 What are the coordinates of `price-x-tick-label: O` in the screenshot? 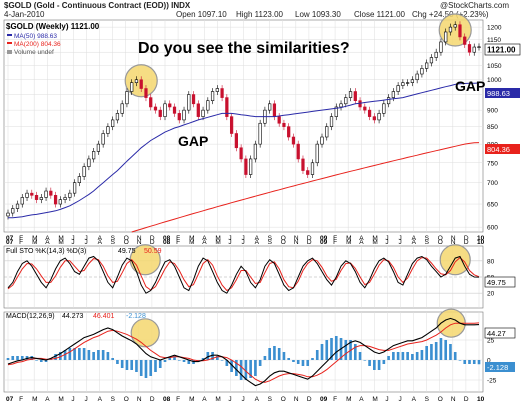 It's located at (126, 238).